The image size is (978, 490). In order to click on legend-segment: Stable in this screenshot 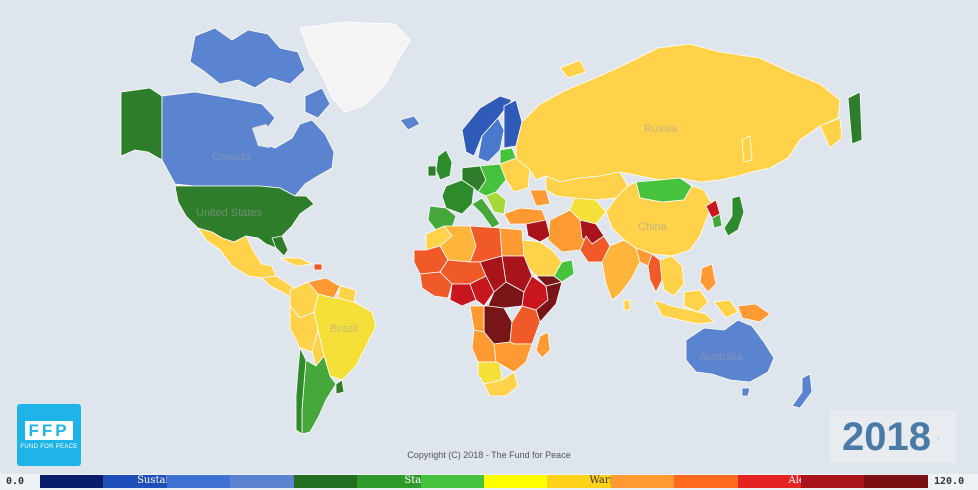, I will do `click(397, 481)`.